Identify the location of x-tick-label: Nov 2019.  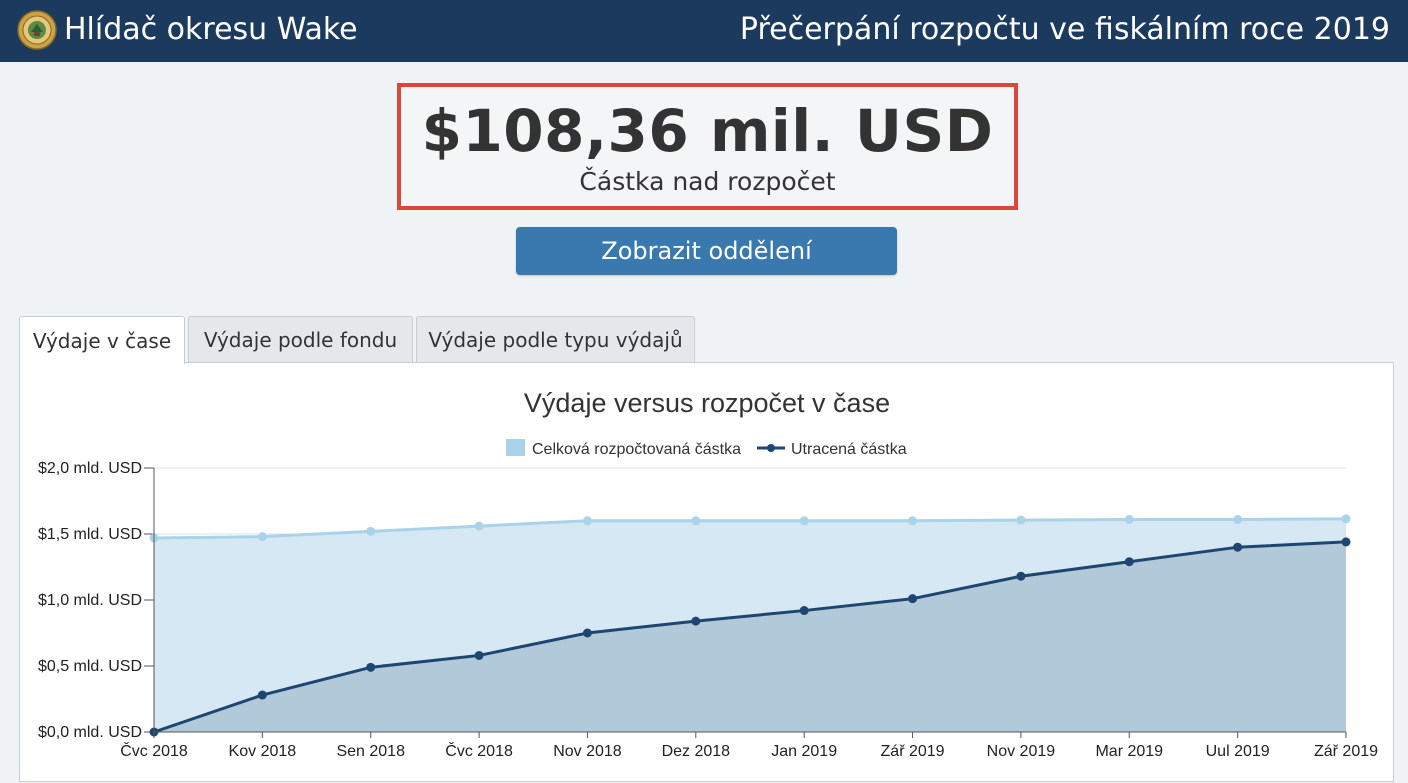
(1021, 751).